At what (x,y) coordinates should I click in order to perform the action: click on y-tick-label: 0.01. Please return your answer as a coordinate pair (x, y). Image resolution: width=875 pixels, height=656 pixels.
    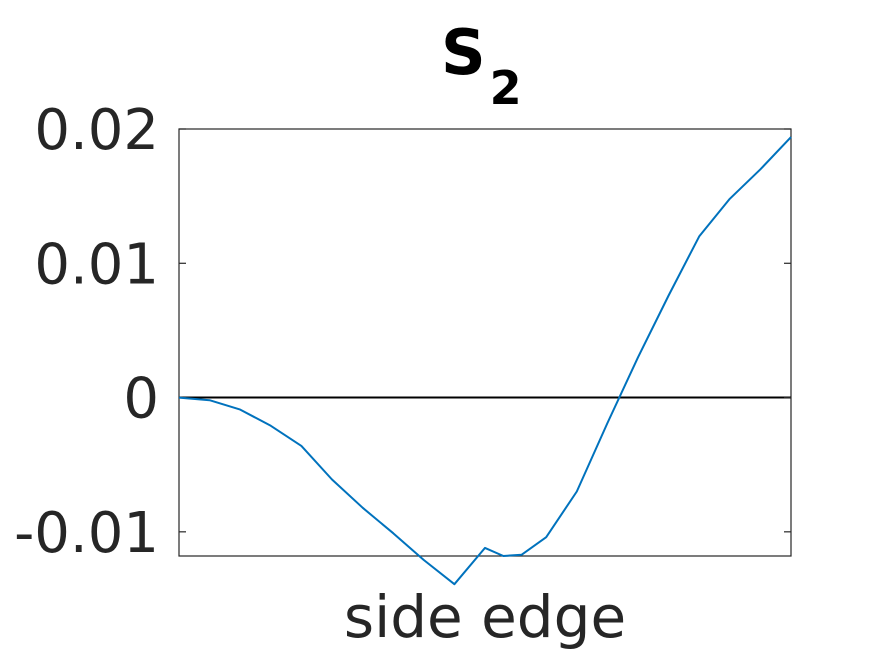
    Looking at the image, I should click on (96, 264).